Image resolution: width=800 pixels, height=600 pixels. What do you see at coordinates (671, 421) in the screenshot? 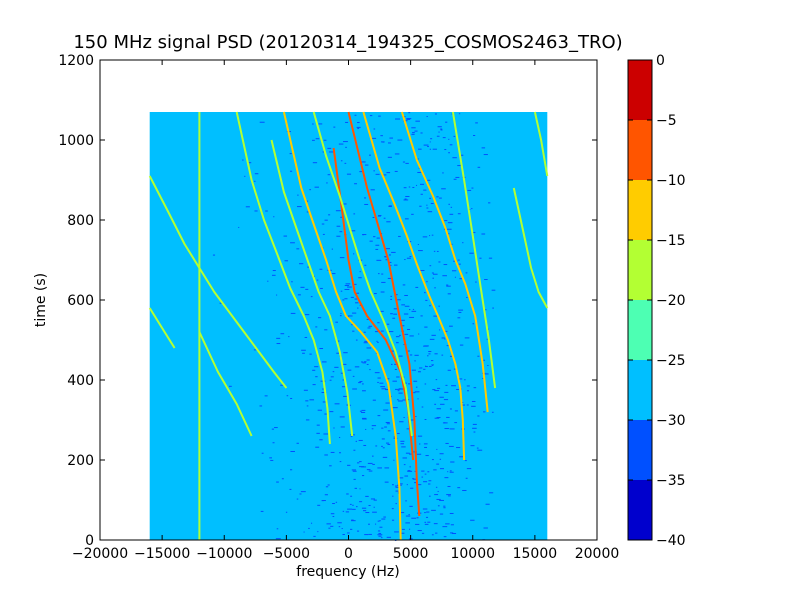
I see `colorbar-tick-label: −30` at bounding box center [671, 421].